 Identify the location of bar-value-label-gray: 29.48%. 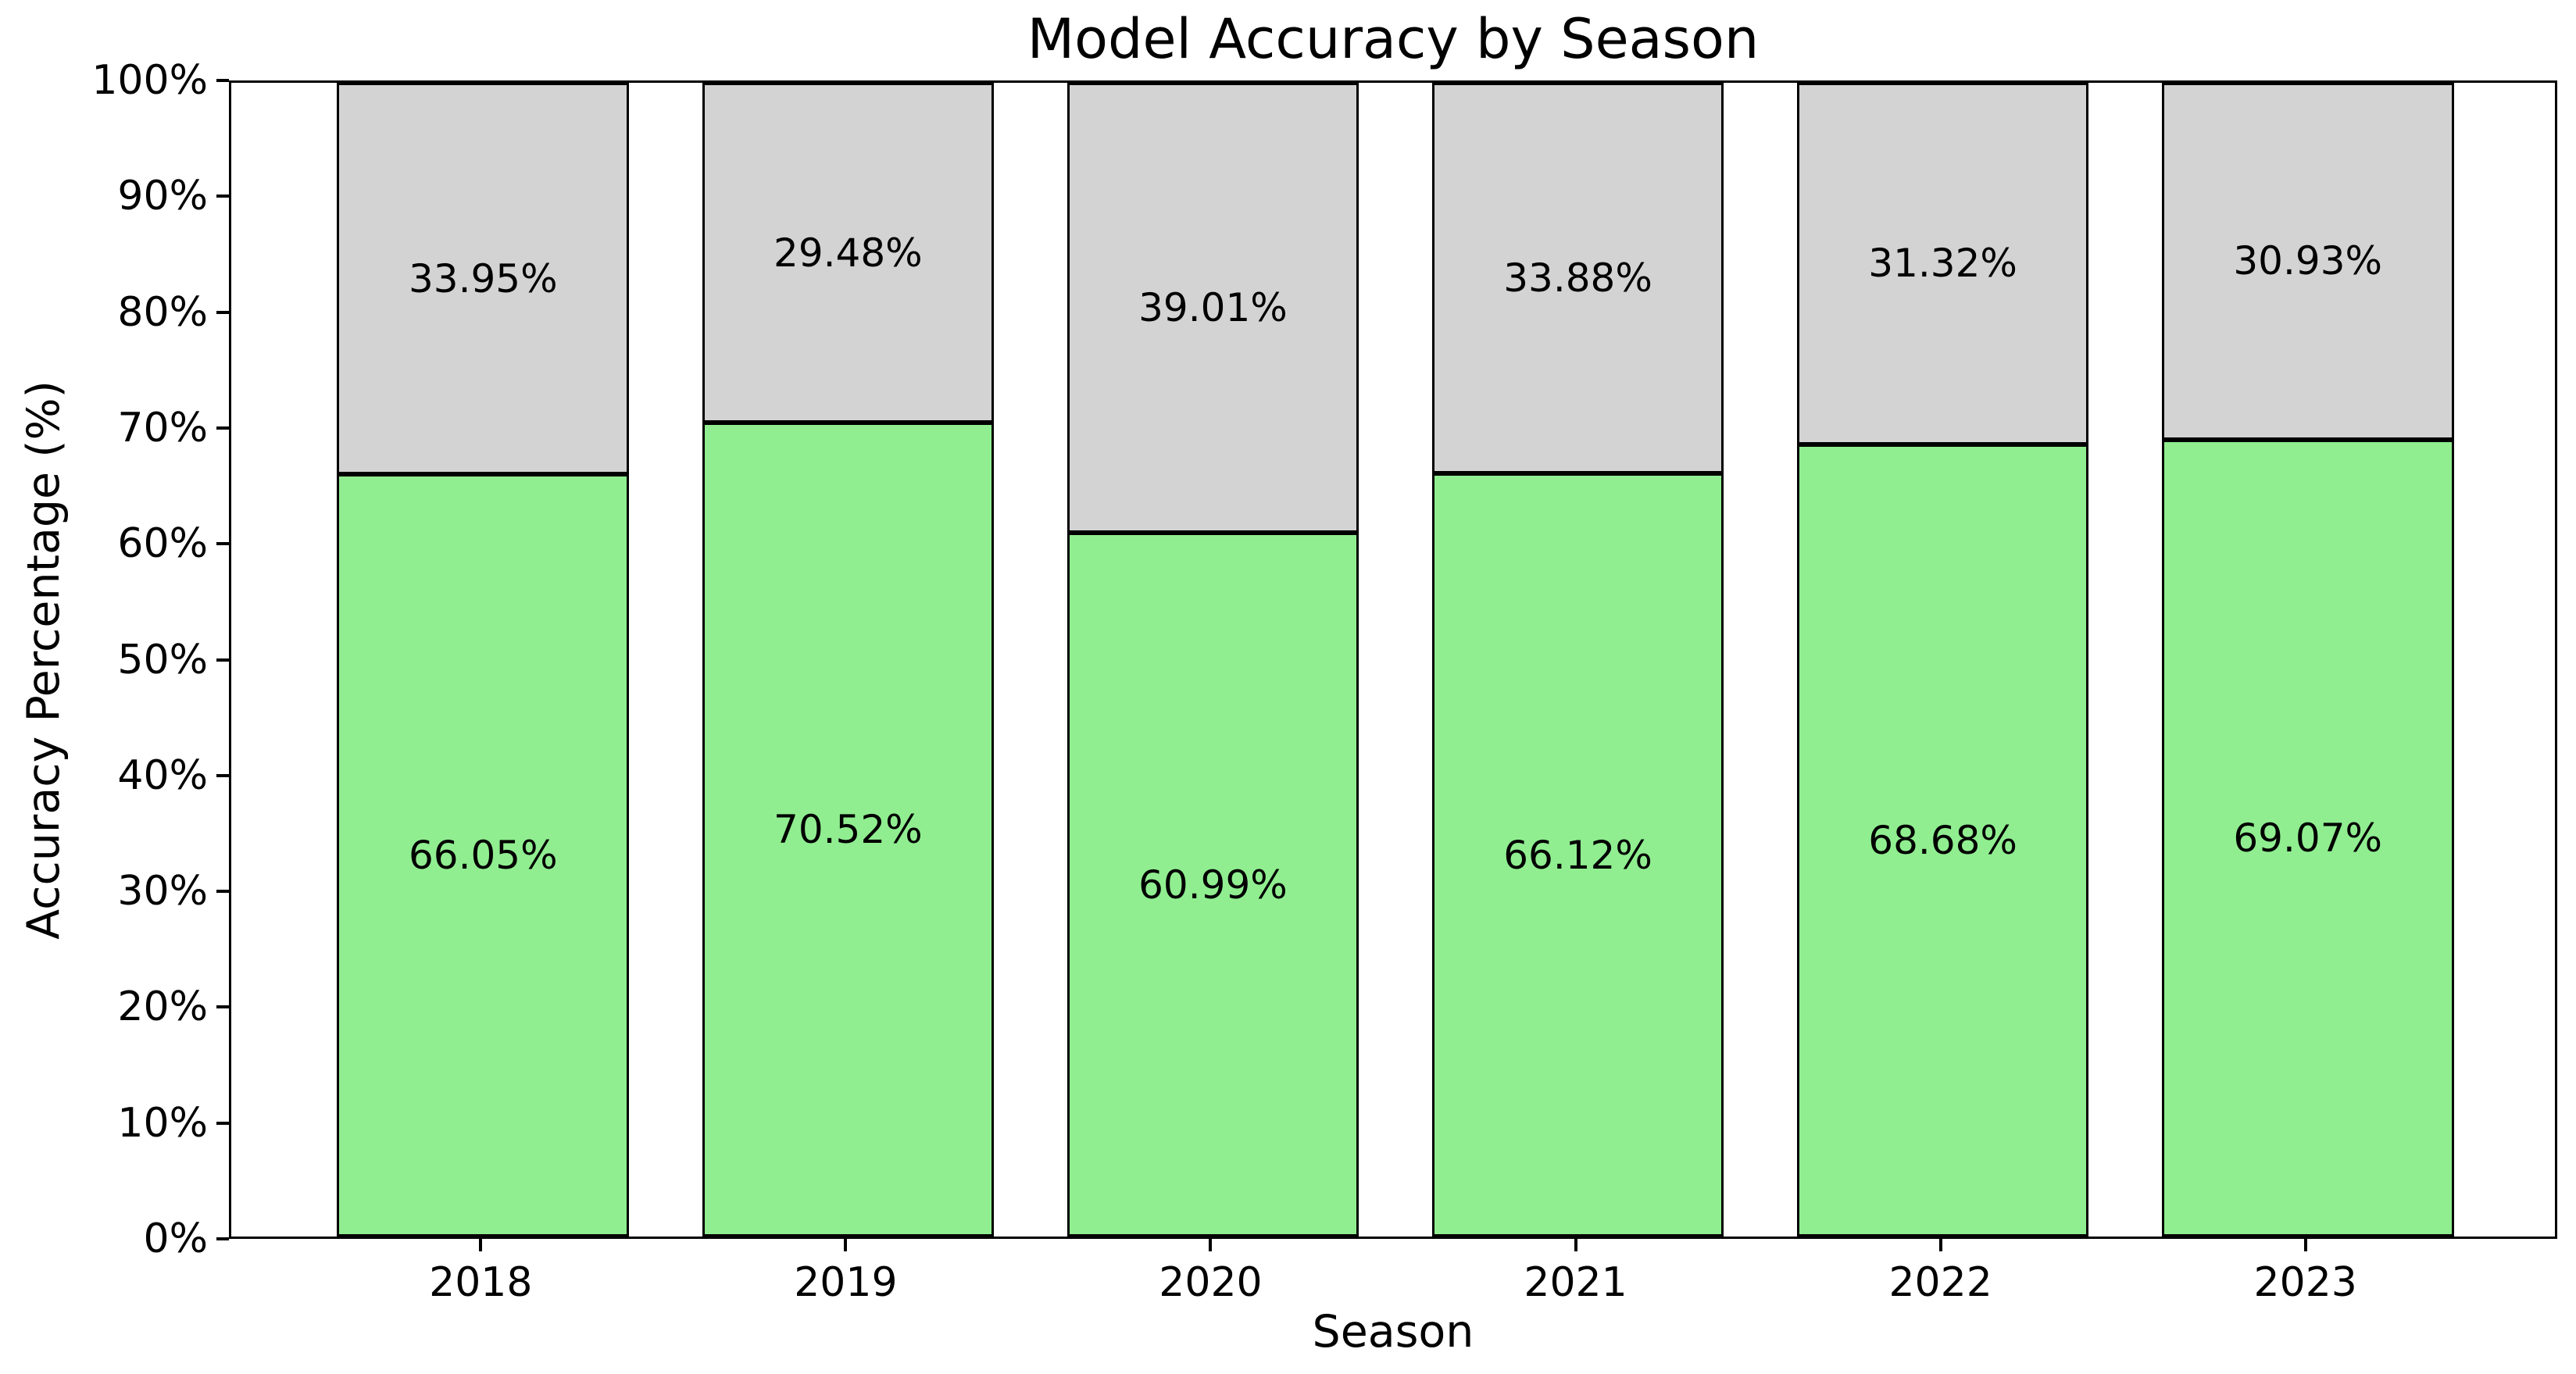
(849, 253).